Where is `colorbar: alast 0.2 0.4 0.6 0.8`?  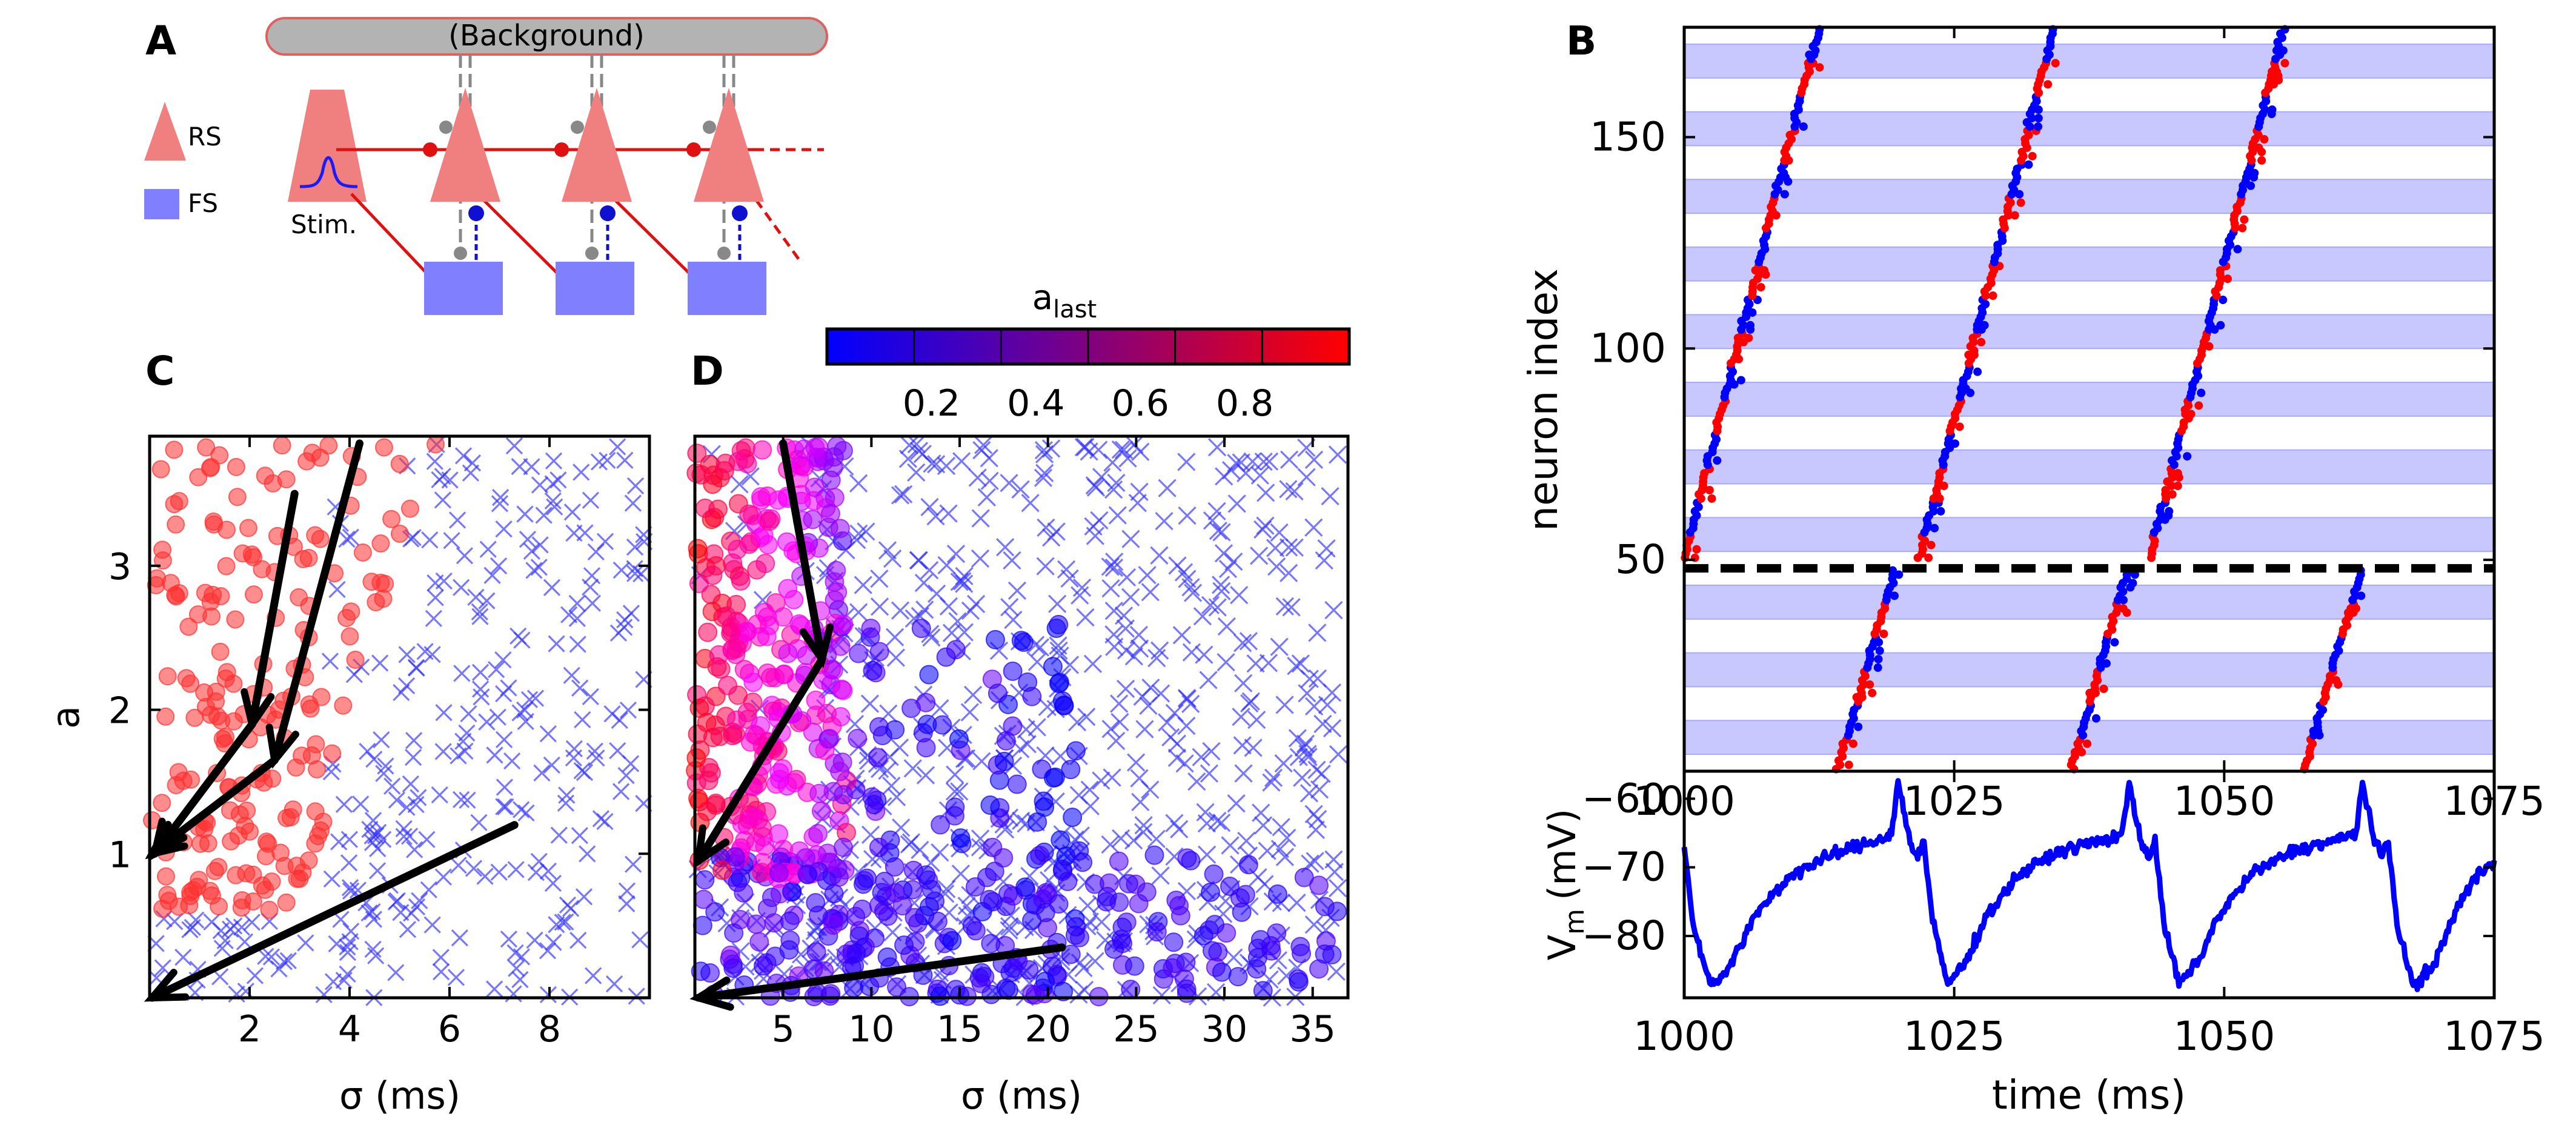
colorbar: alast 0.2 0.4 0.6 0.8 is located at coordinates (1088, 352).